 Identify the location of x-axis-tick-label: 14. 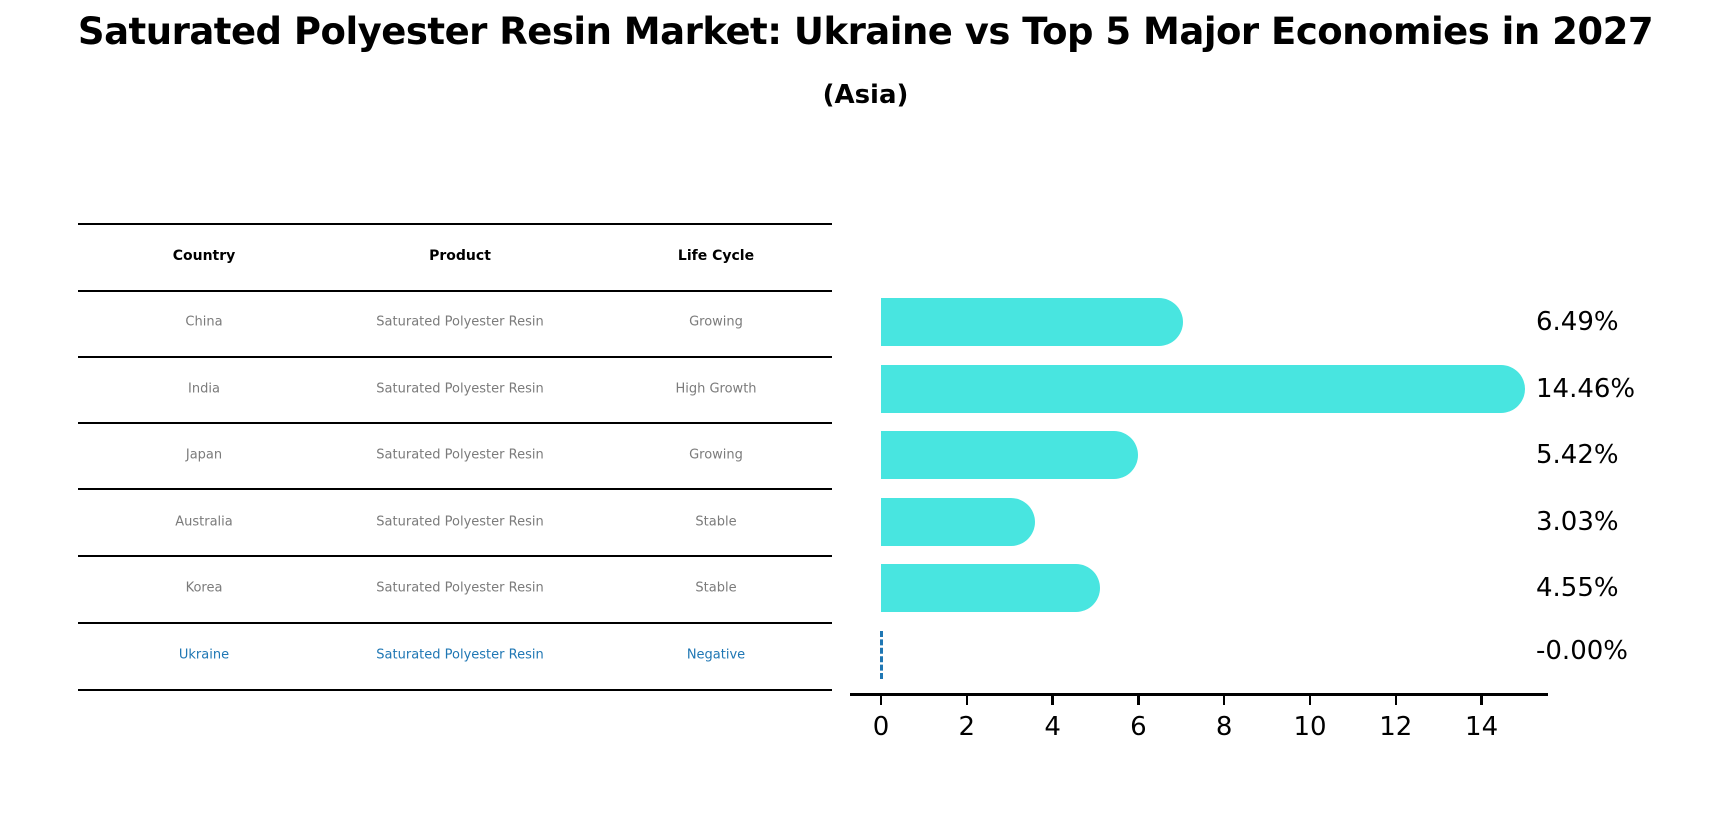
(1482, 727).